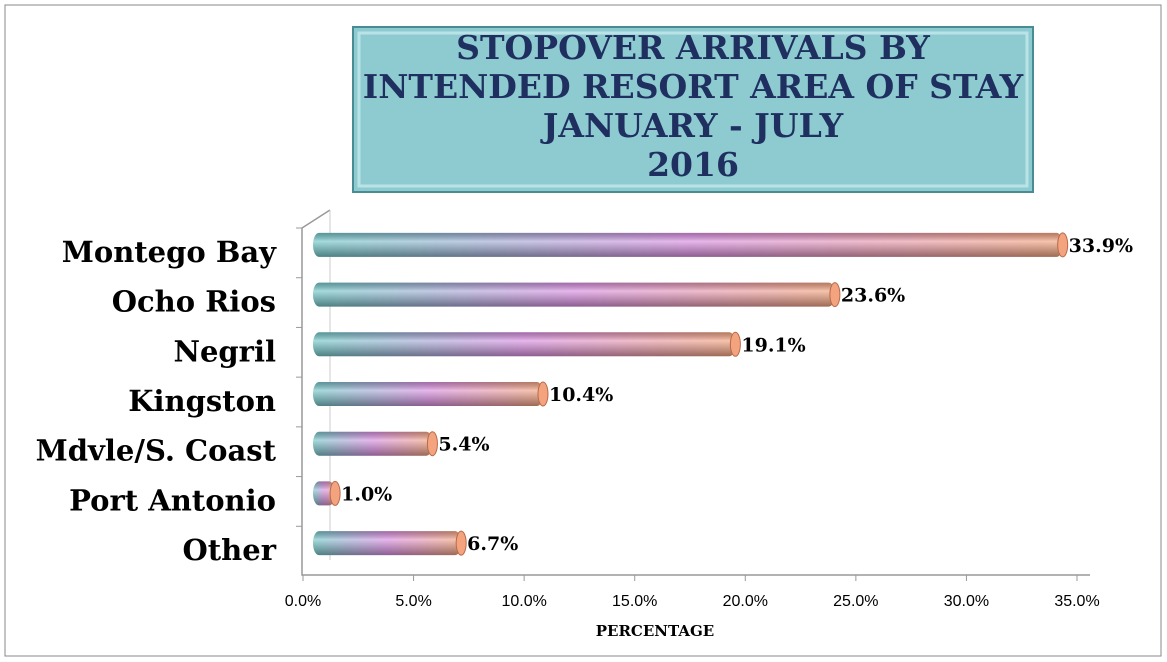 This screenshot has height=662, width=1167. What do you see at coordinates (1101, 246) in the screenshot?
I see `value-label: 33.9%` at bounding box center [1101, 246].